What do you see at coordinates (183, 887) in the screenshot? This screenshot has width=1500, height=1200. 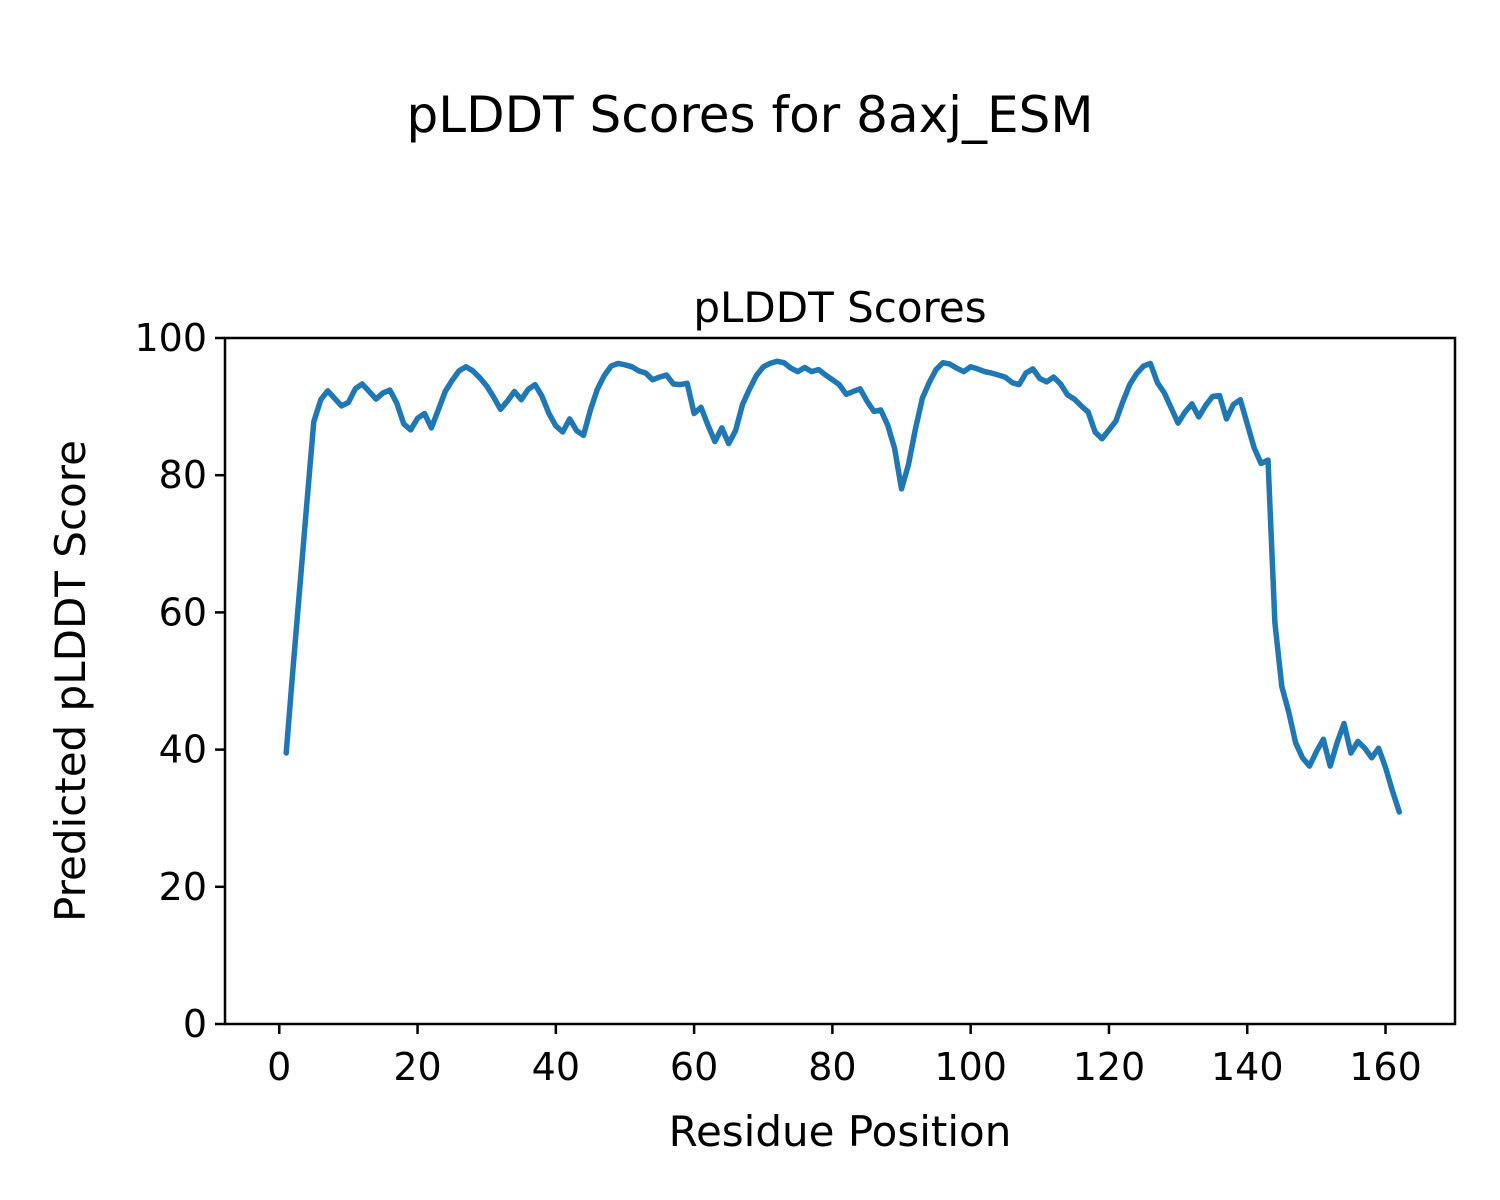 I see `y-tick-label: 20` at bounding box center [183, 887].